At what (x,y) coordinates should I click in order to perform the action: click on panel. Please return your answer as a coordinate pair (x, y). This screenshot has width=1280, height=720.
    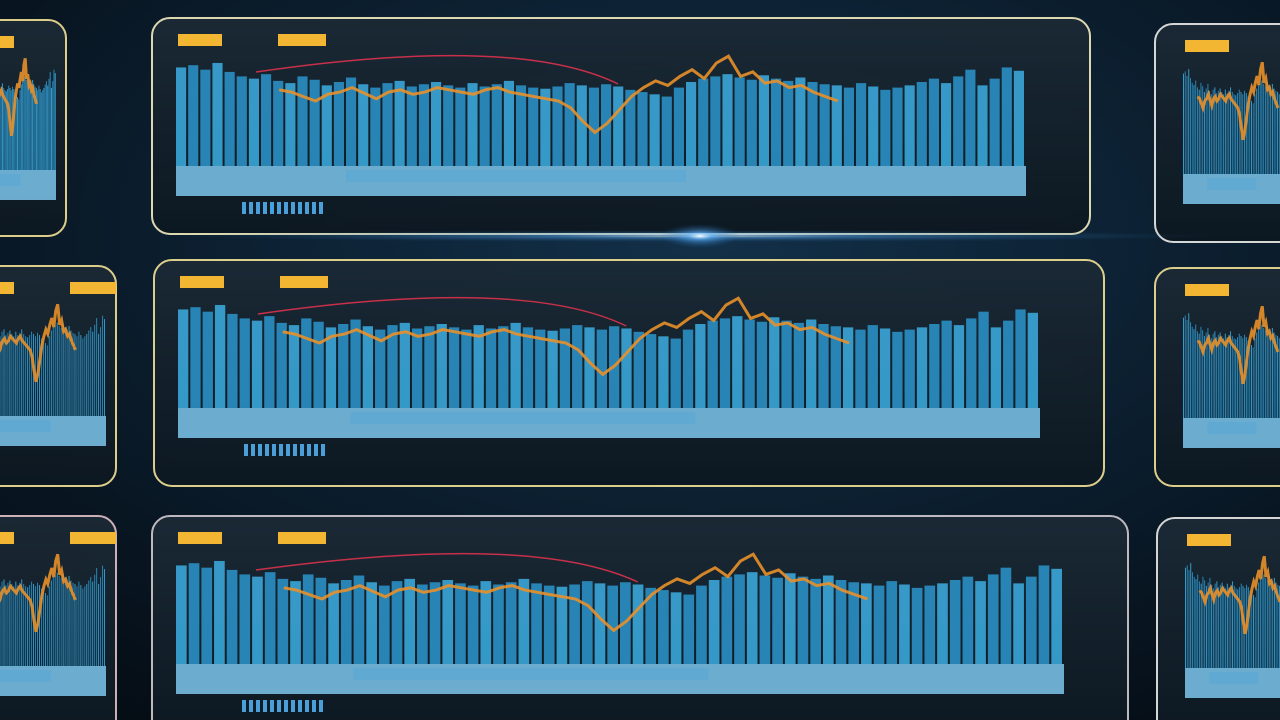
    Looking at the image, I should click on (58, 617).